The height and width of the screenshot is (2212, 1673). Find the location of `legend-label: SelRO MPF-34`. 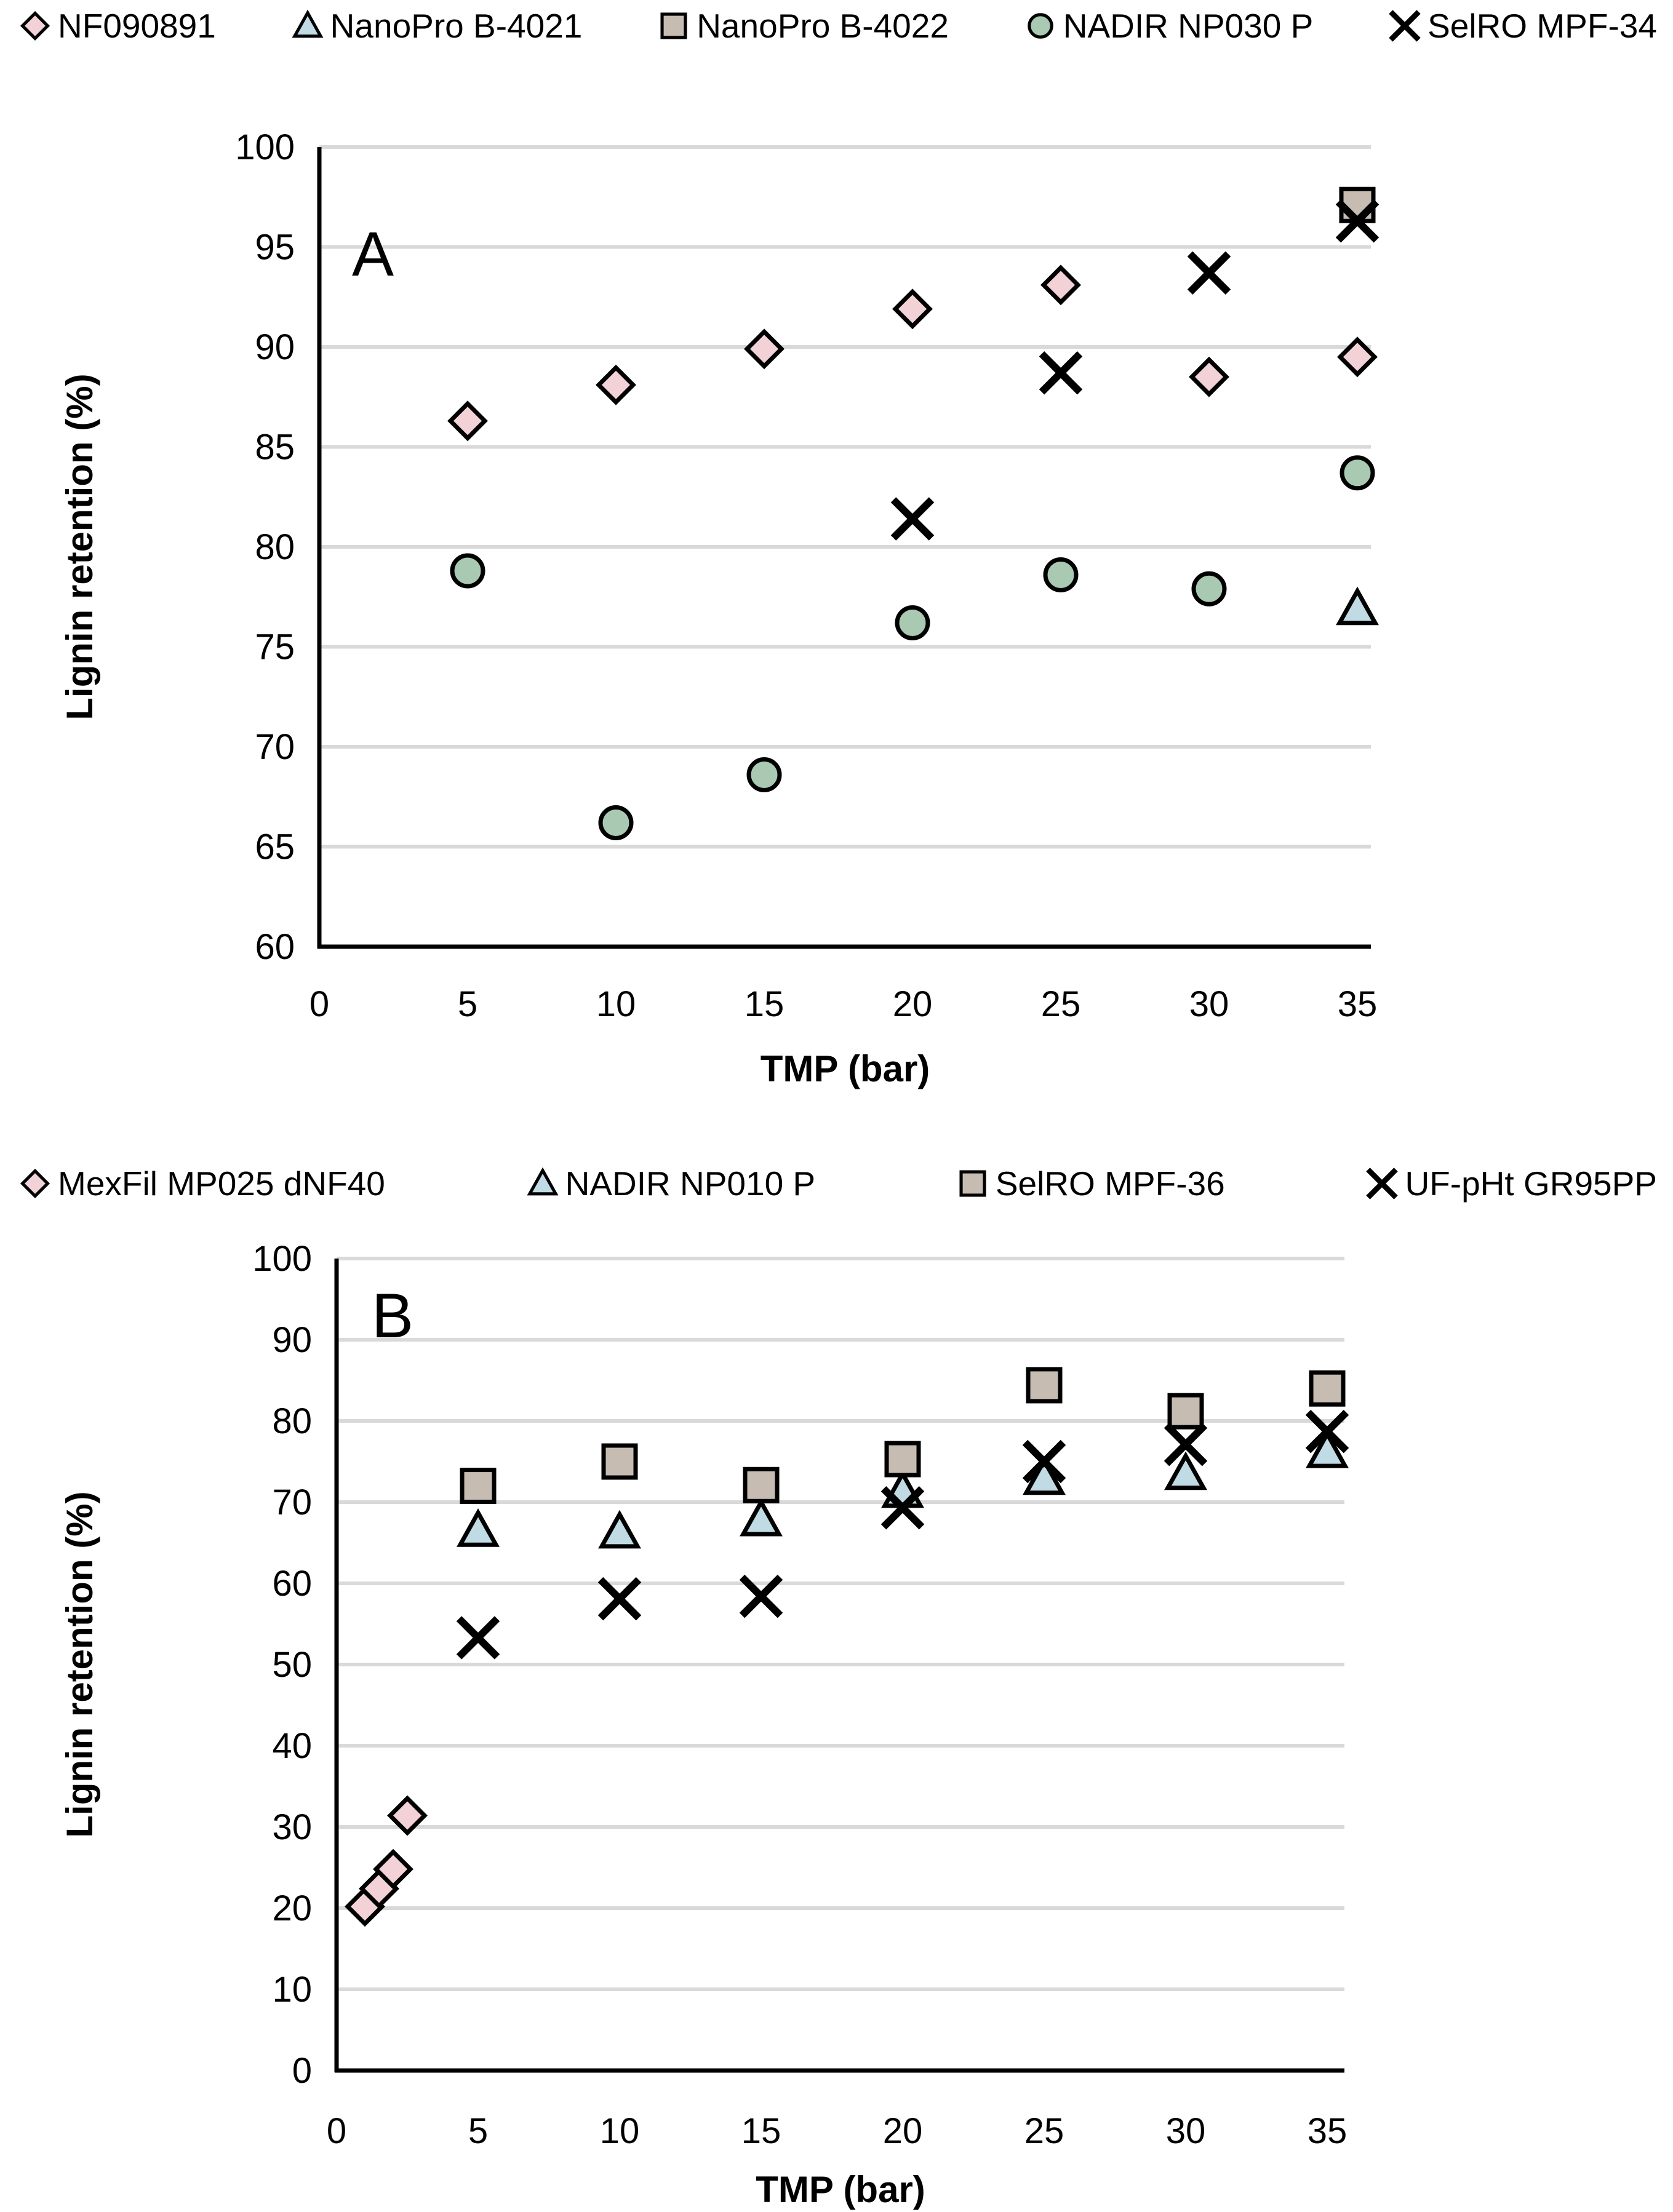

legend-label: SelRO MPF-34 is located at coordinates (1542, 26).